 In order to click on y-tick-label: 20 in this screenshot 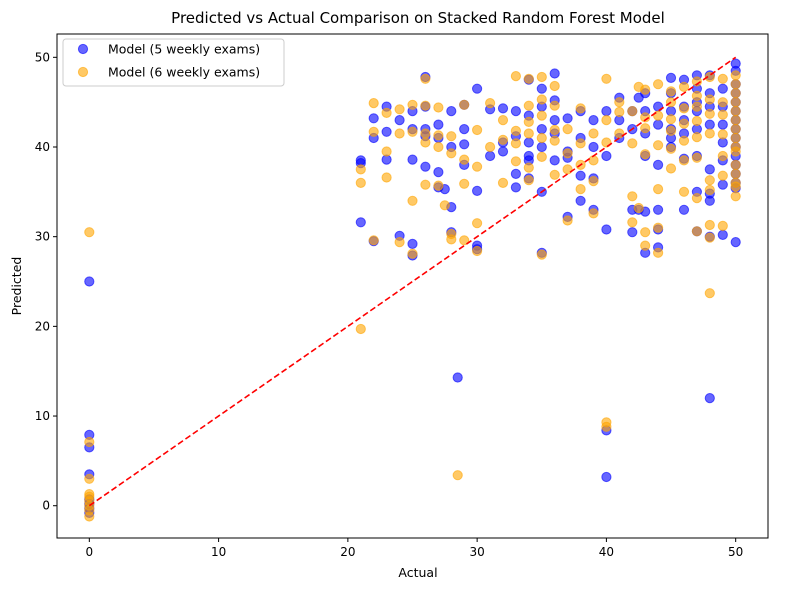, I will do `click(42, 326)`.